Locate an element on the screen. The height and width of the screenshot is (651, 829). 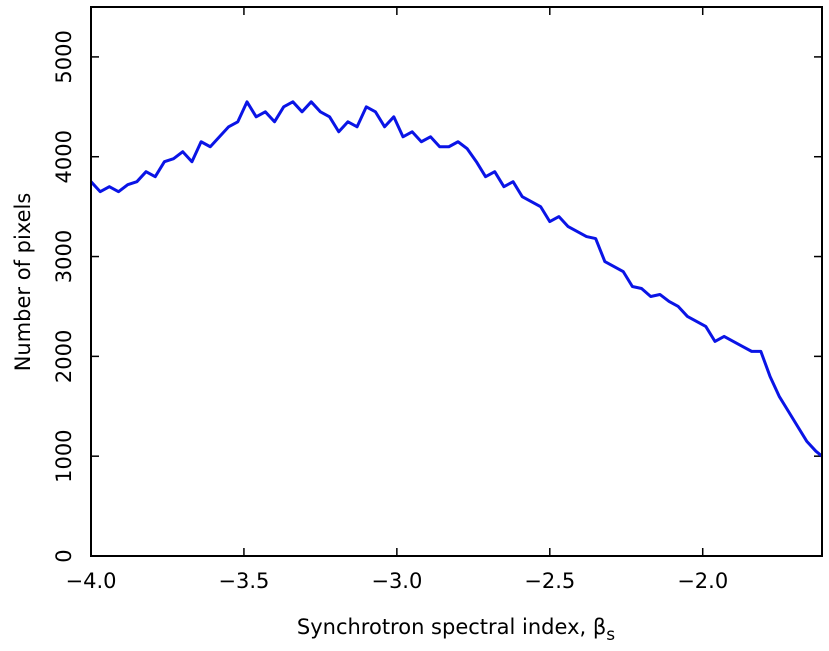
y-axis-label: Number of pixels is located at coordinates (23, 282).